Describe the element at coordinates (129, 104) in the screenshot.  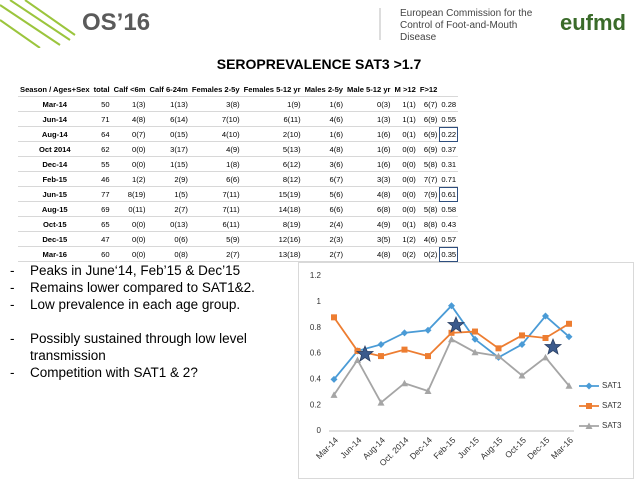
I see `table-cell: 1(3)` at that location.